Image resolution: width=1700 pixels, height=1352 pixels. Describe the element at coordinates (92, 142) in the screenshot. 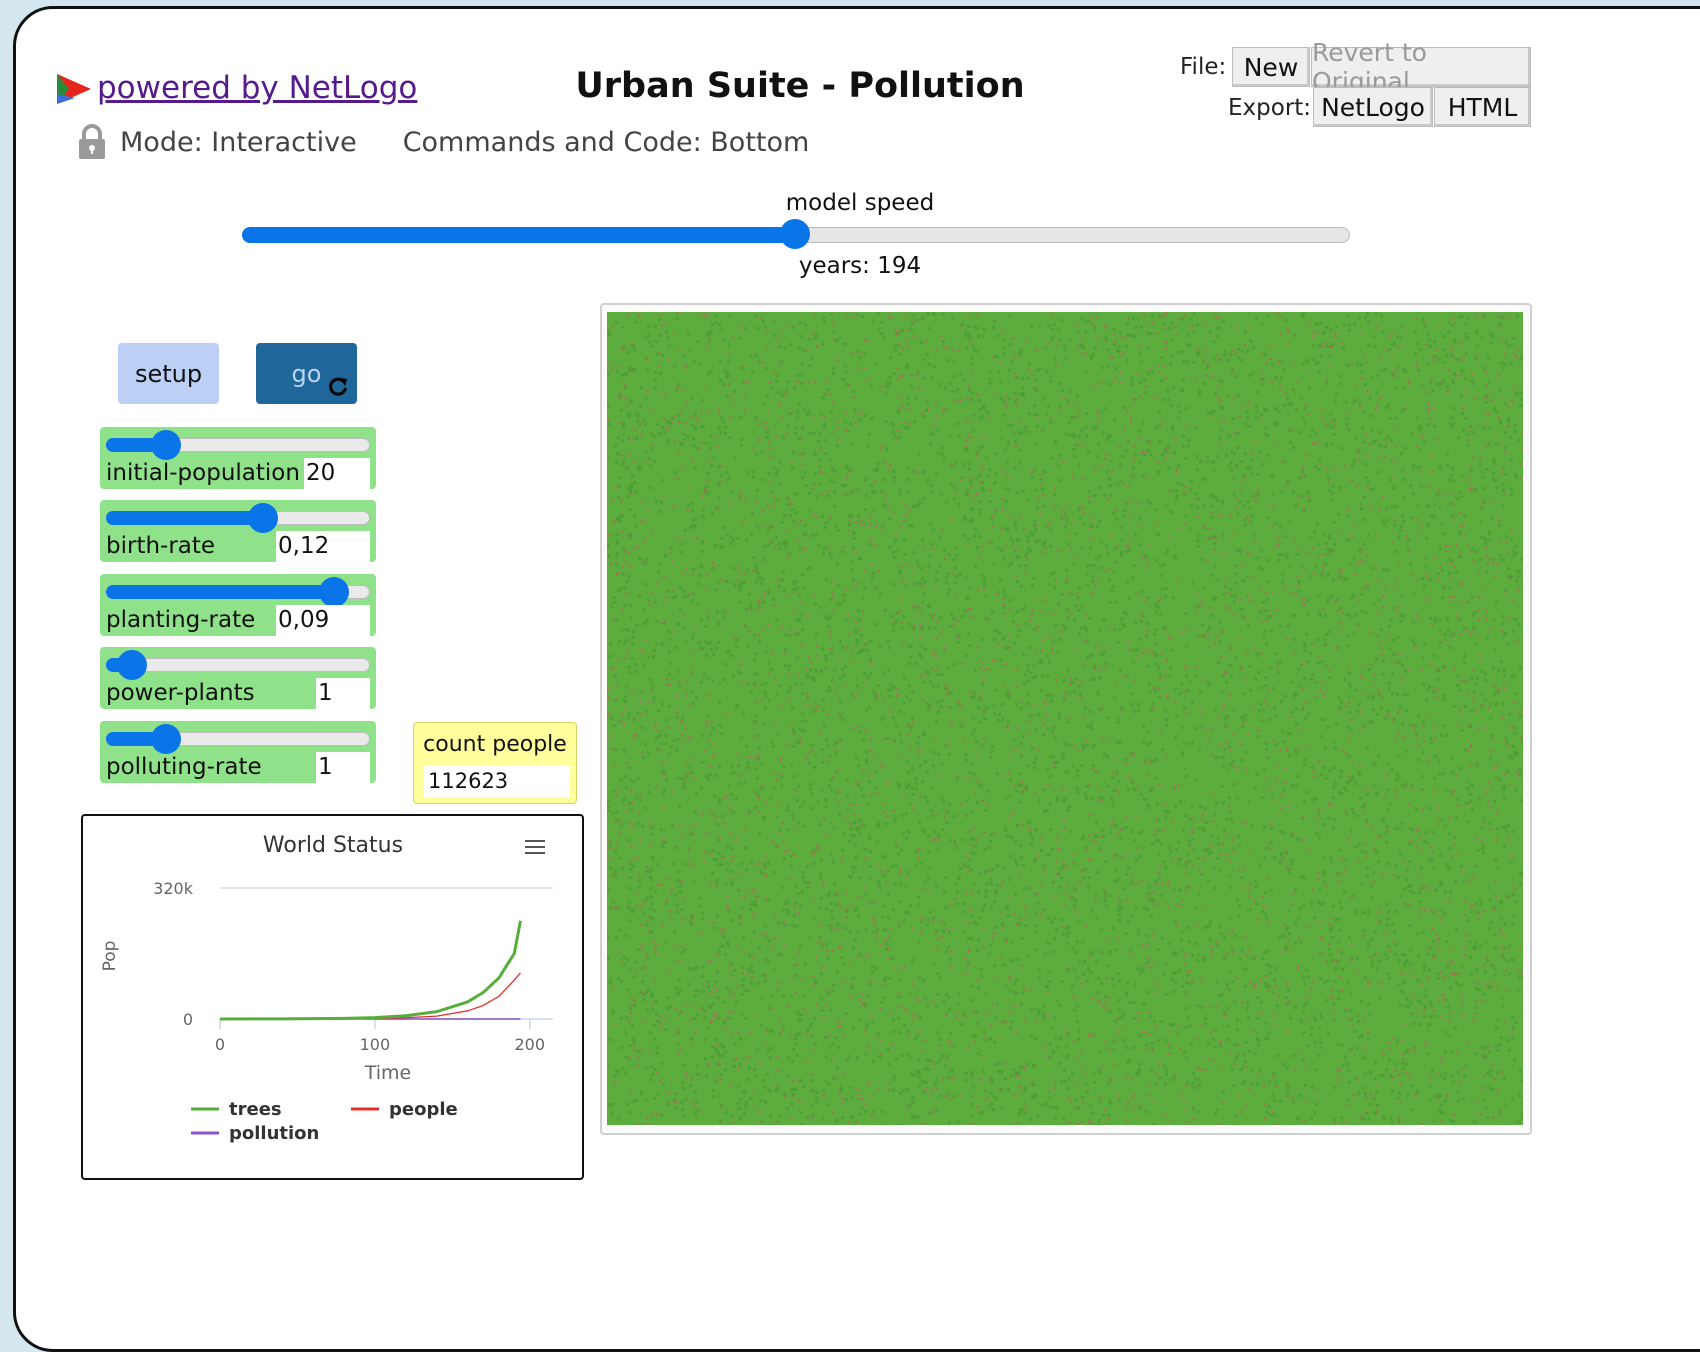

I see `lock-icon` at that location.